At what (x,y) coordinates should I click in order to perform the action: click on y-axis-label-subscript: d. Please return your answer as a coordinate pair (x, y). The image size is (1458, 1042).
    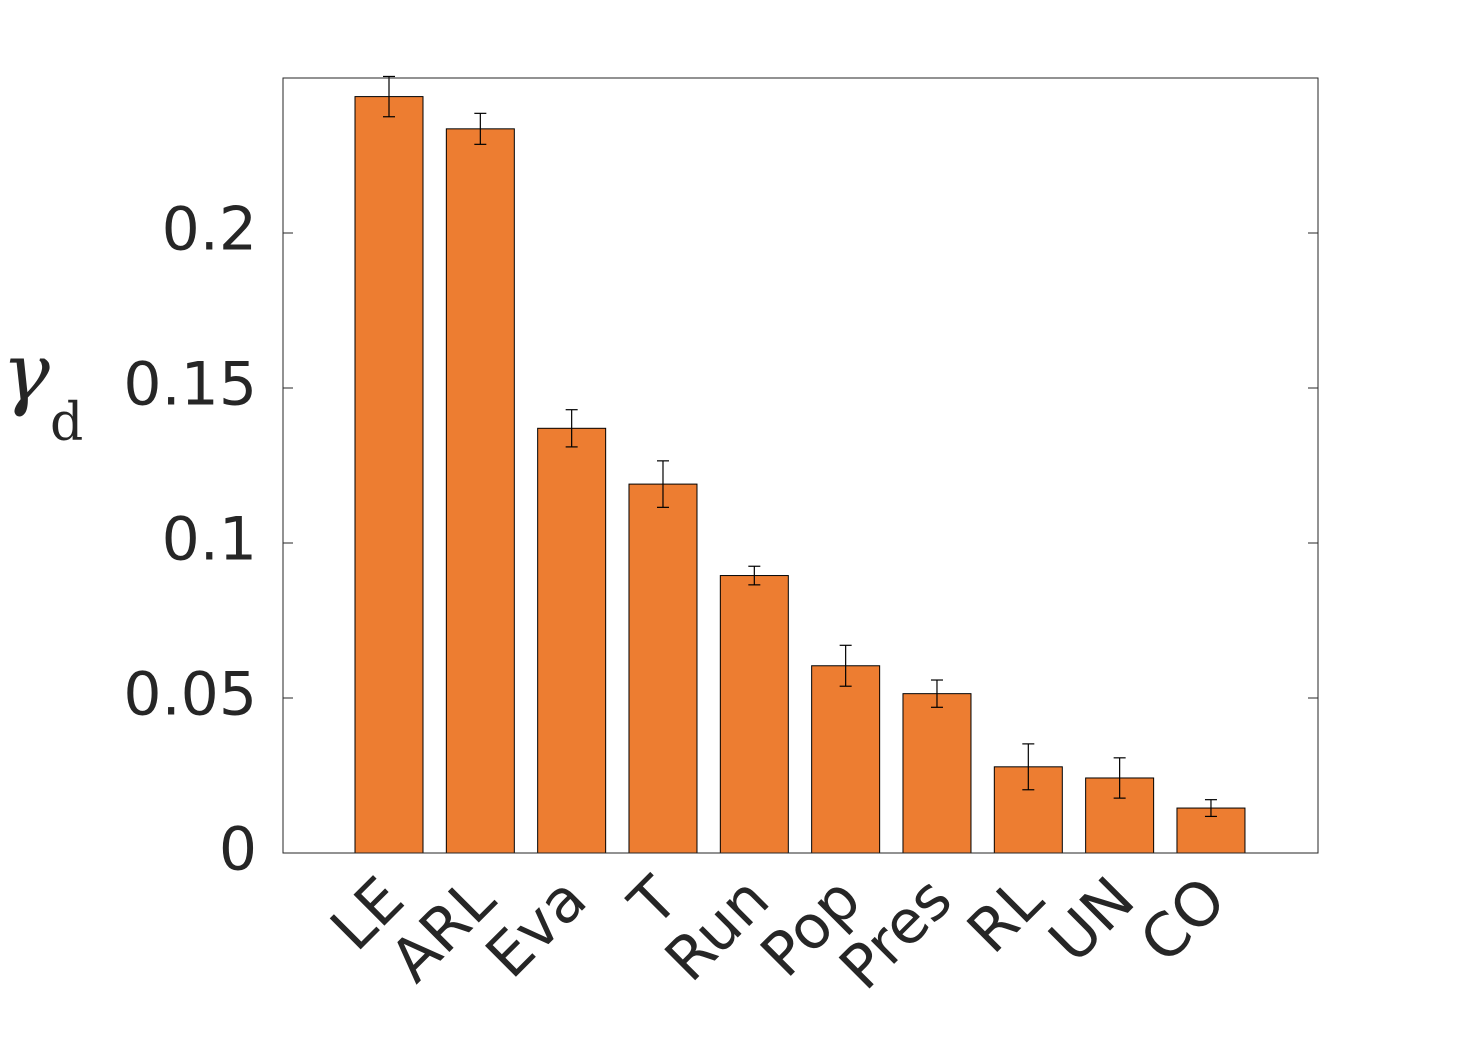
    Looking at the image, I should click on (66, 423).